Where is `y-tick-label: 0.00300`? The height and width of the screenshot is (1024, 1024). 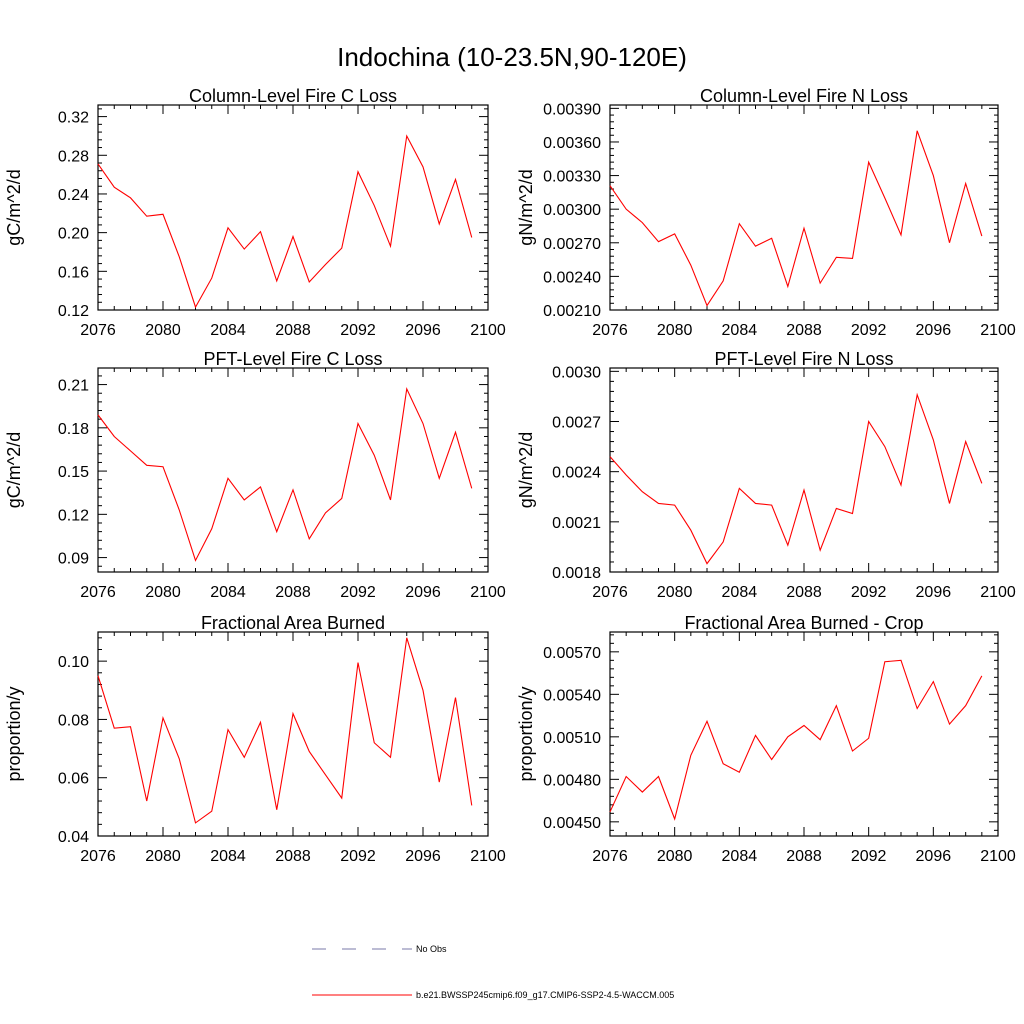 y-tick-label: 0.00300 is located at coordinates (572, 210).